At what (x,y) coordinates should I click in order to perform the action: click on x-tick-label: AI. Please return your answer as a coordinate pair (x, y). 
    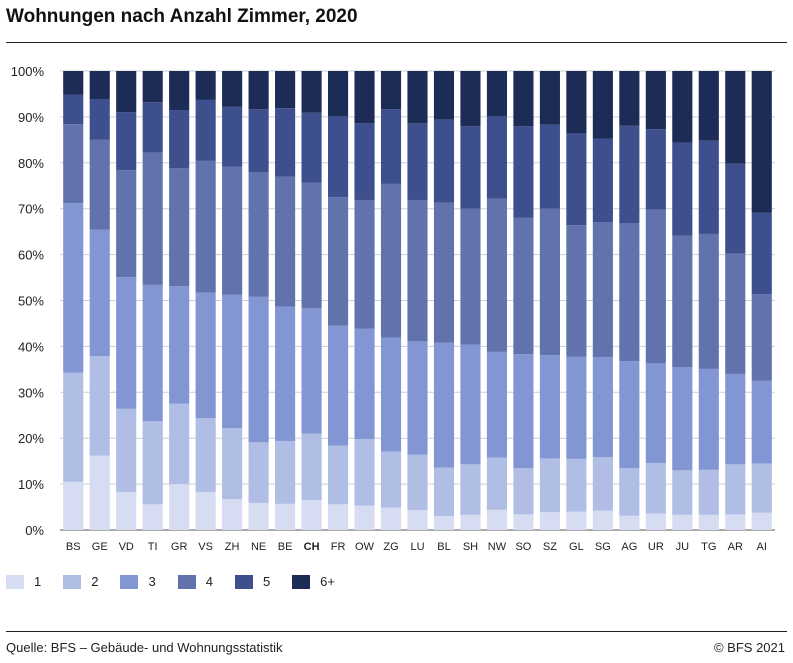
    Looking at the image, I should click on (762, 547).